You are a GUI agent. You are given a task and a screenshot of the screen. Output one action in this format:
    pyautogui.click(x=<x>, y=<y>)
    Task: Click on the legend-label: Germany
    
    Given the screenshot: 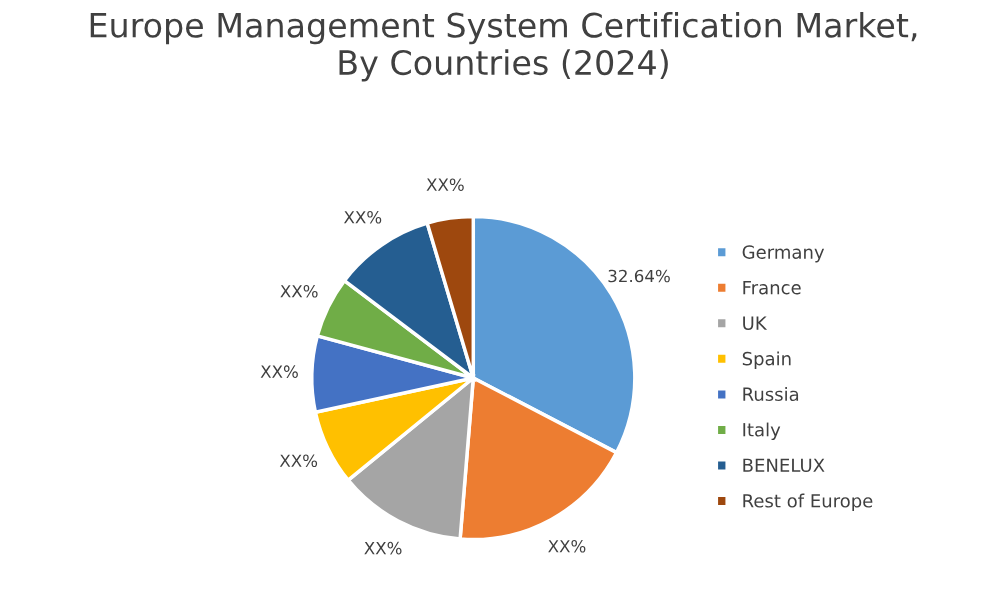 What is the action you would take?
    pyautogui.click(x=783, y=254)
    